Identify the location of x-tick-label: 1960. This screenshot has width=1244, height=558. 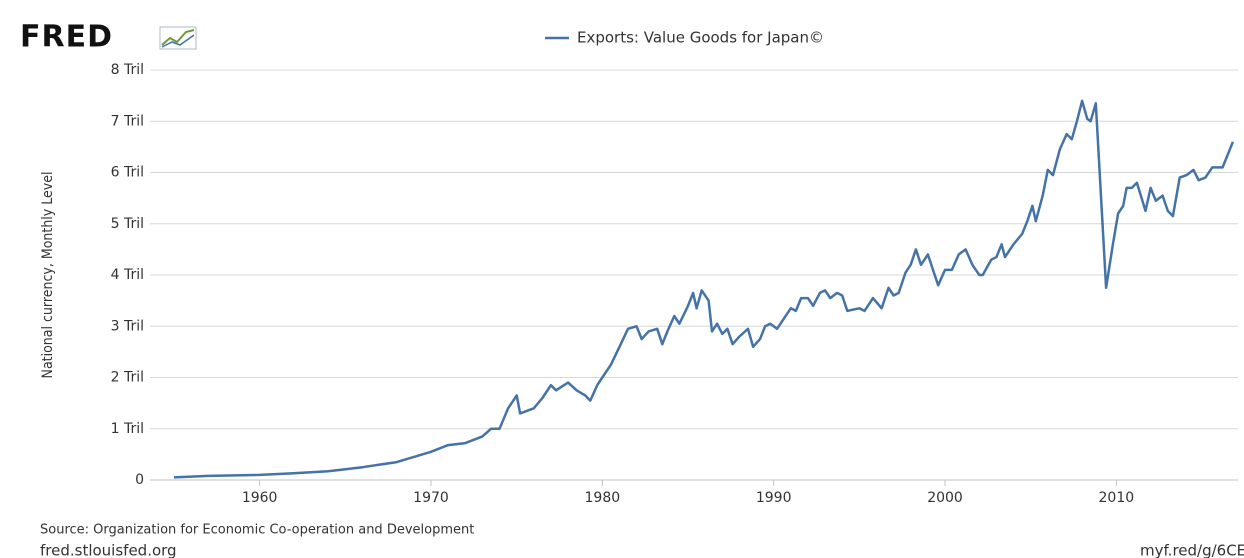
(260, 498).